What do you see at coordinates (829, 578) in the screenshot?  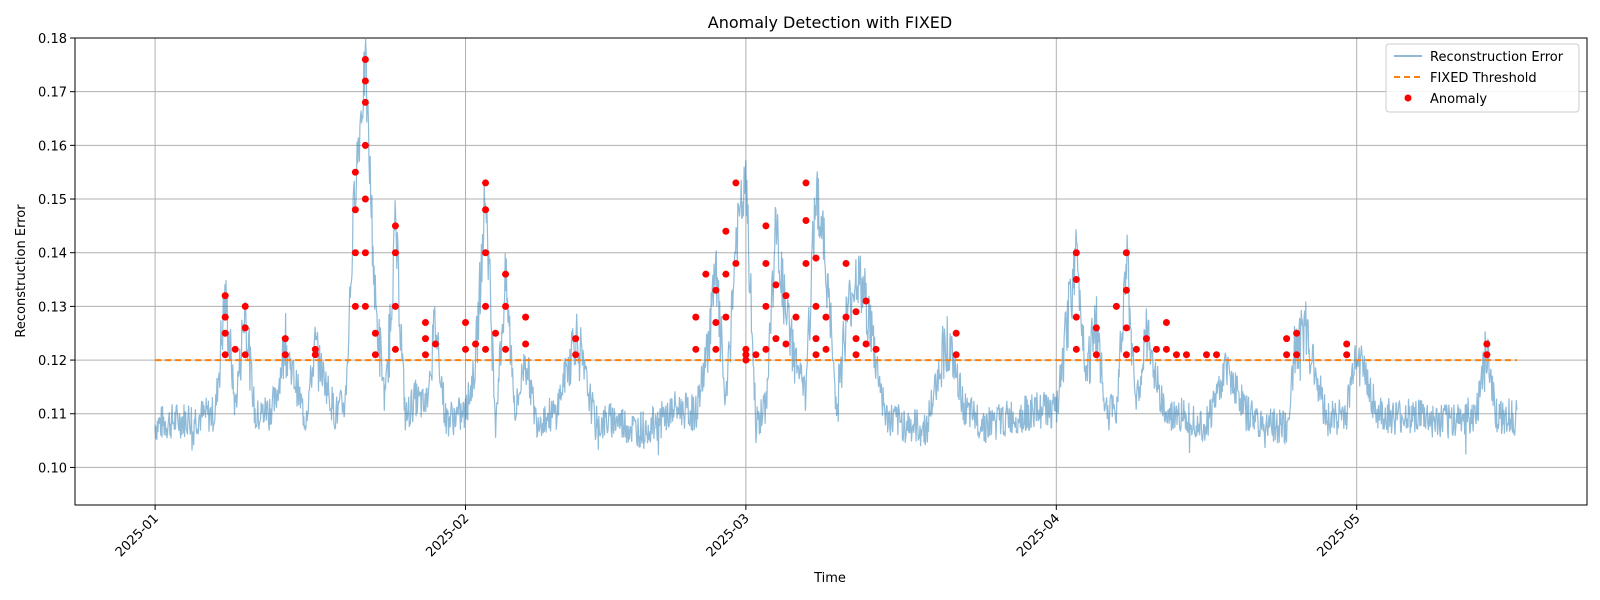 I see `x-axis-title: Time` at bounding box center [829, 578].